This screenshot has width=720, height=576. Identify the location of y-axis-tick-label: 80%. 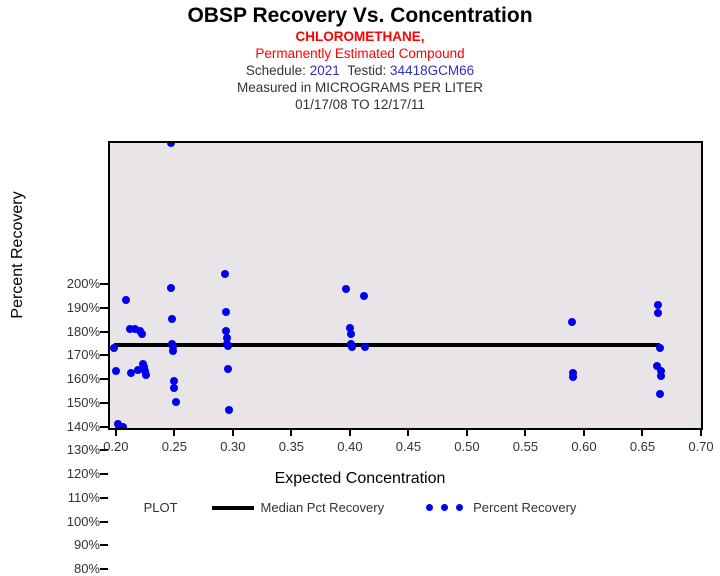
(86, 568).